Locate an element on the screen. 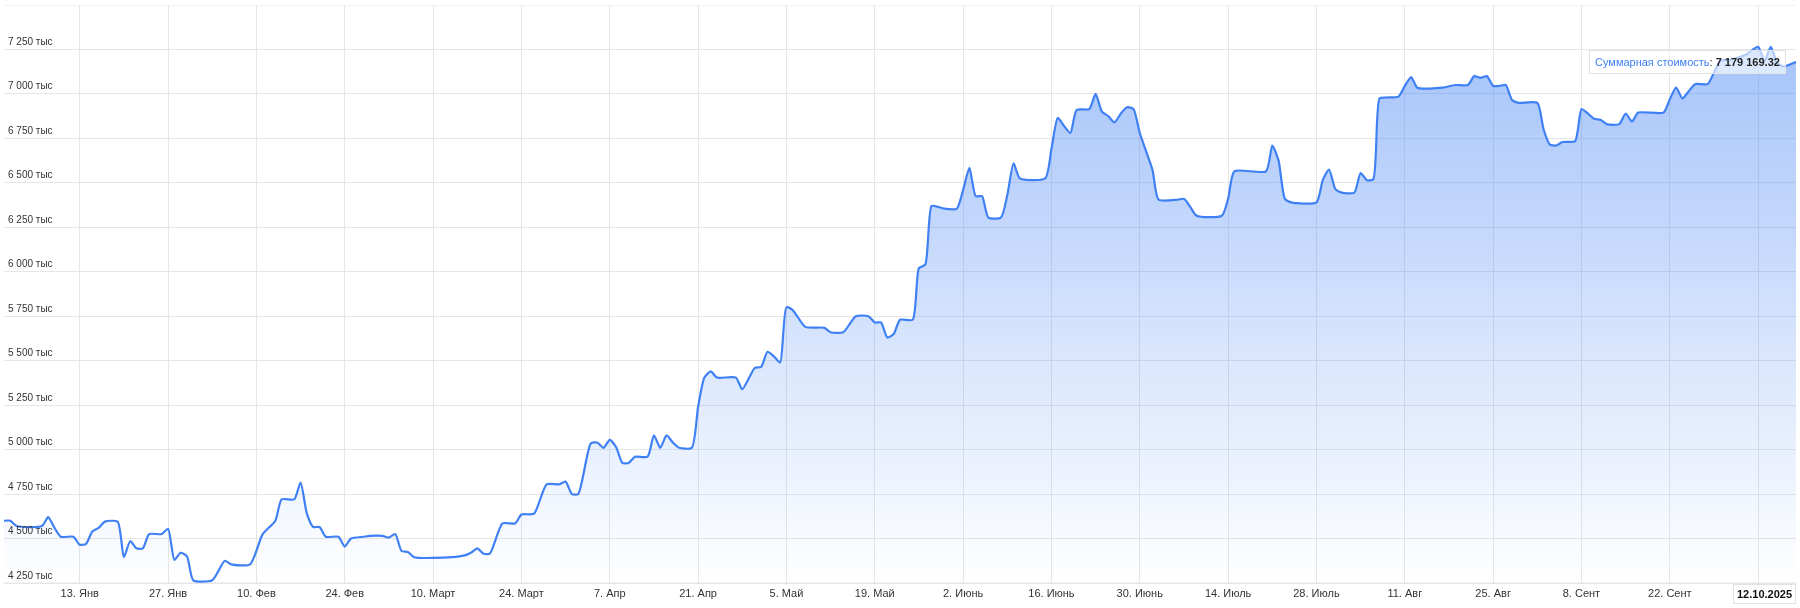 Image resolution: width=1800 pixels, height=608 pixels. y-tick-label: 6 500 тыс is located at coordinates (30, 175).